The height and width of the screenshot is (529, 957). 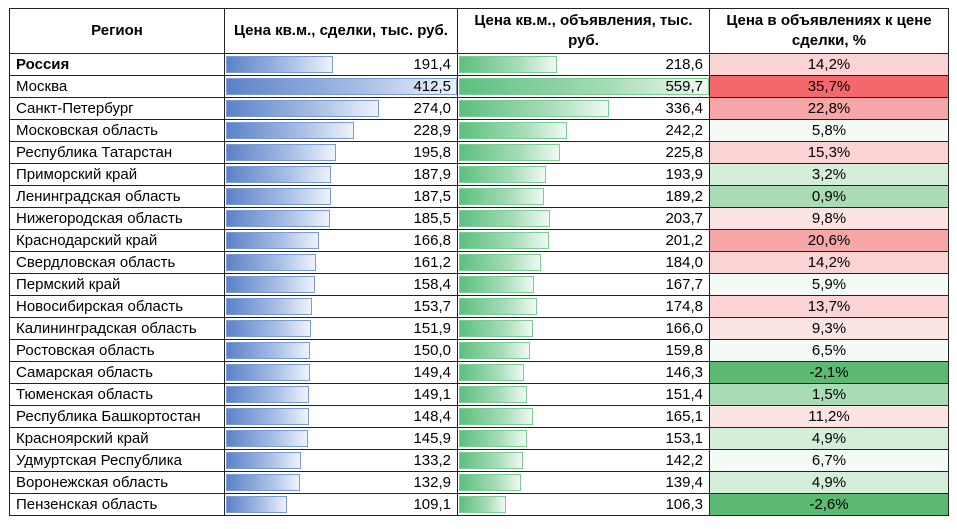 I want to click on ad-price-value: 201,2, so click(x=684, y=240).